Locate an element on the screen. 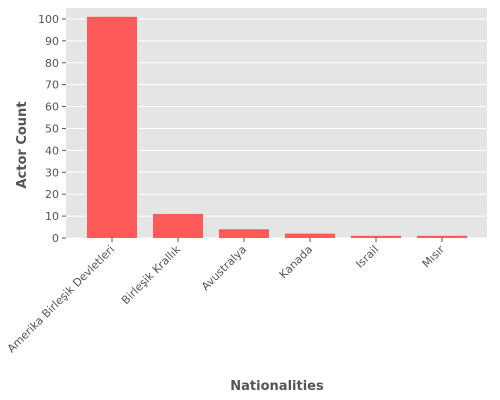 The image size is (500, 400). y-tick-label: 20 is located at coordinates (52, 194).